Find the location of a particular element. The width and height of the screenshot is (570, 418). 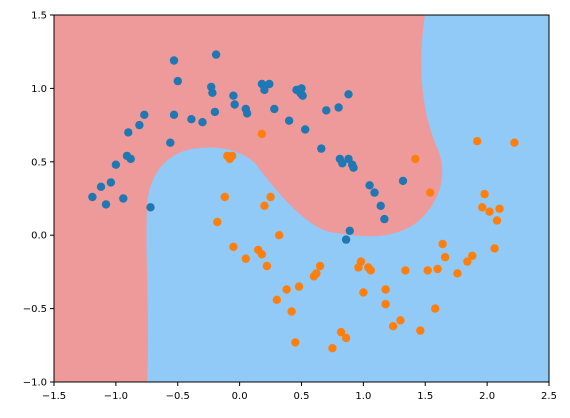

x-tick-label: 0.0 is located at coordinates (240, 396).